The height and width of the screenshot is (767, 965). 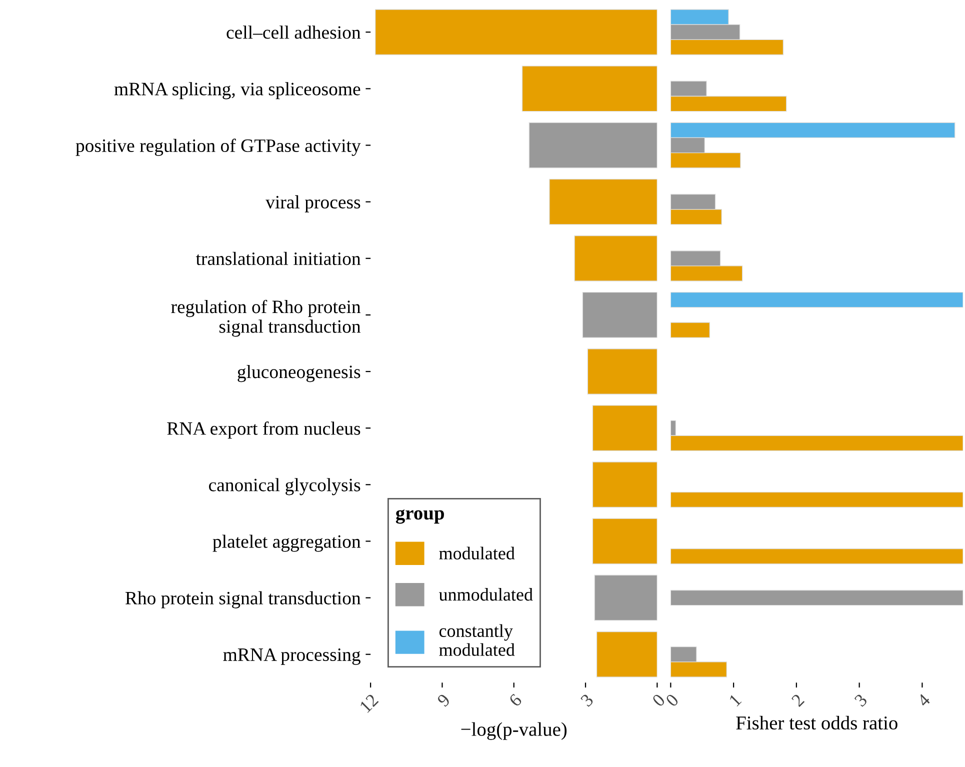 What do you see at coordinates (299, 373) in the screenshot?
I see `y-tick-label: gluconeogenesis` at bounding box center [299, 373].